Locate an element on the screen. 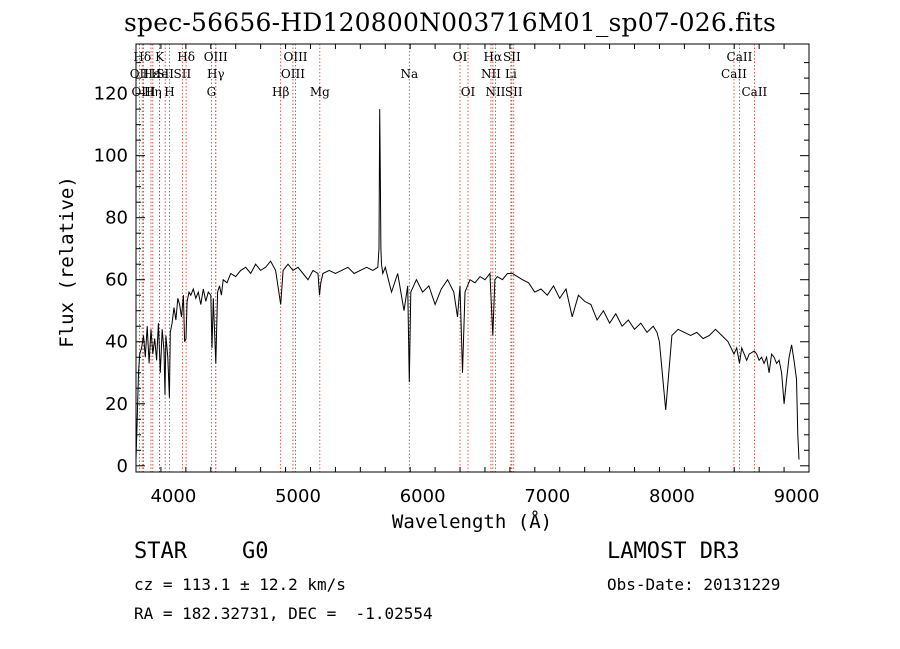  y-tick-label: 40 is located at coordinates (116, 342).